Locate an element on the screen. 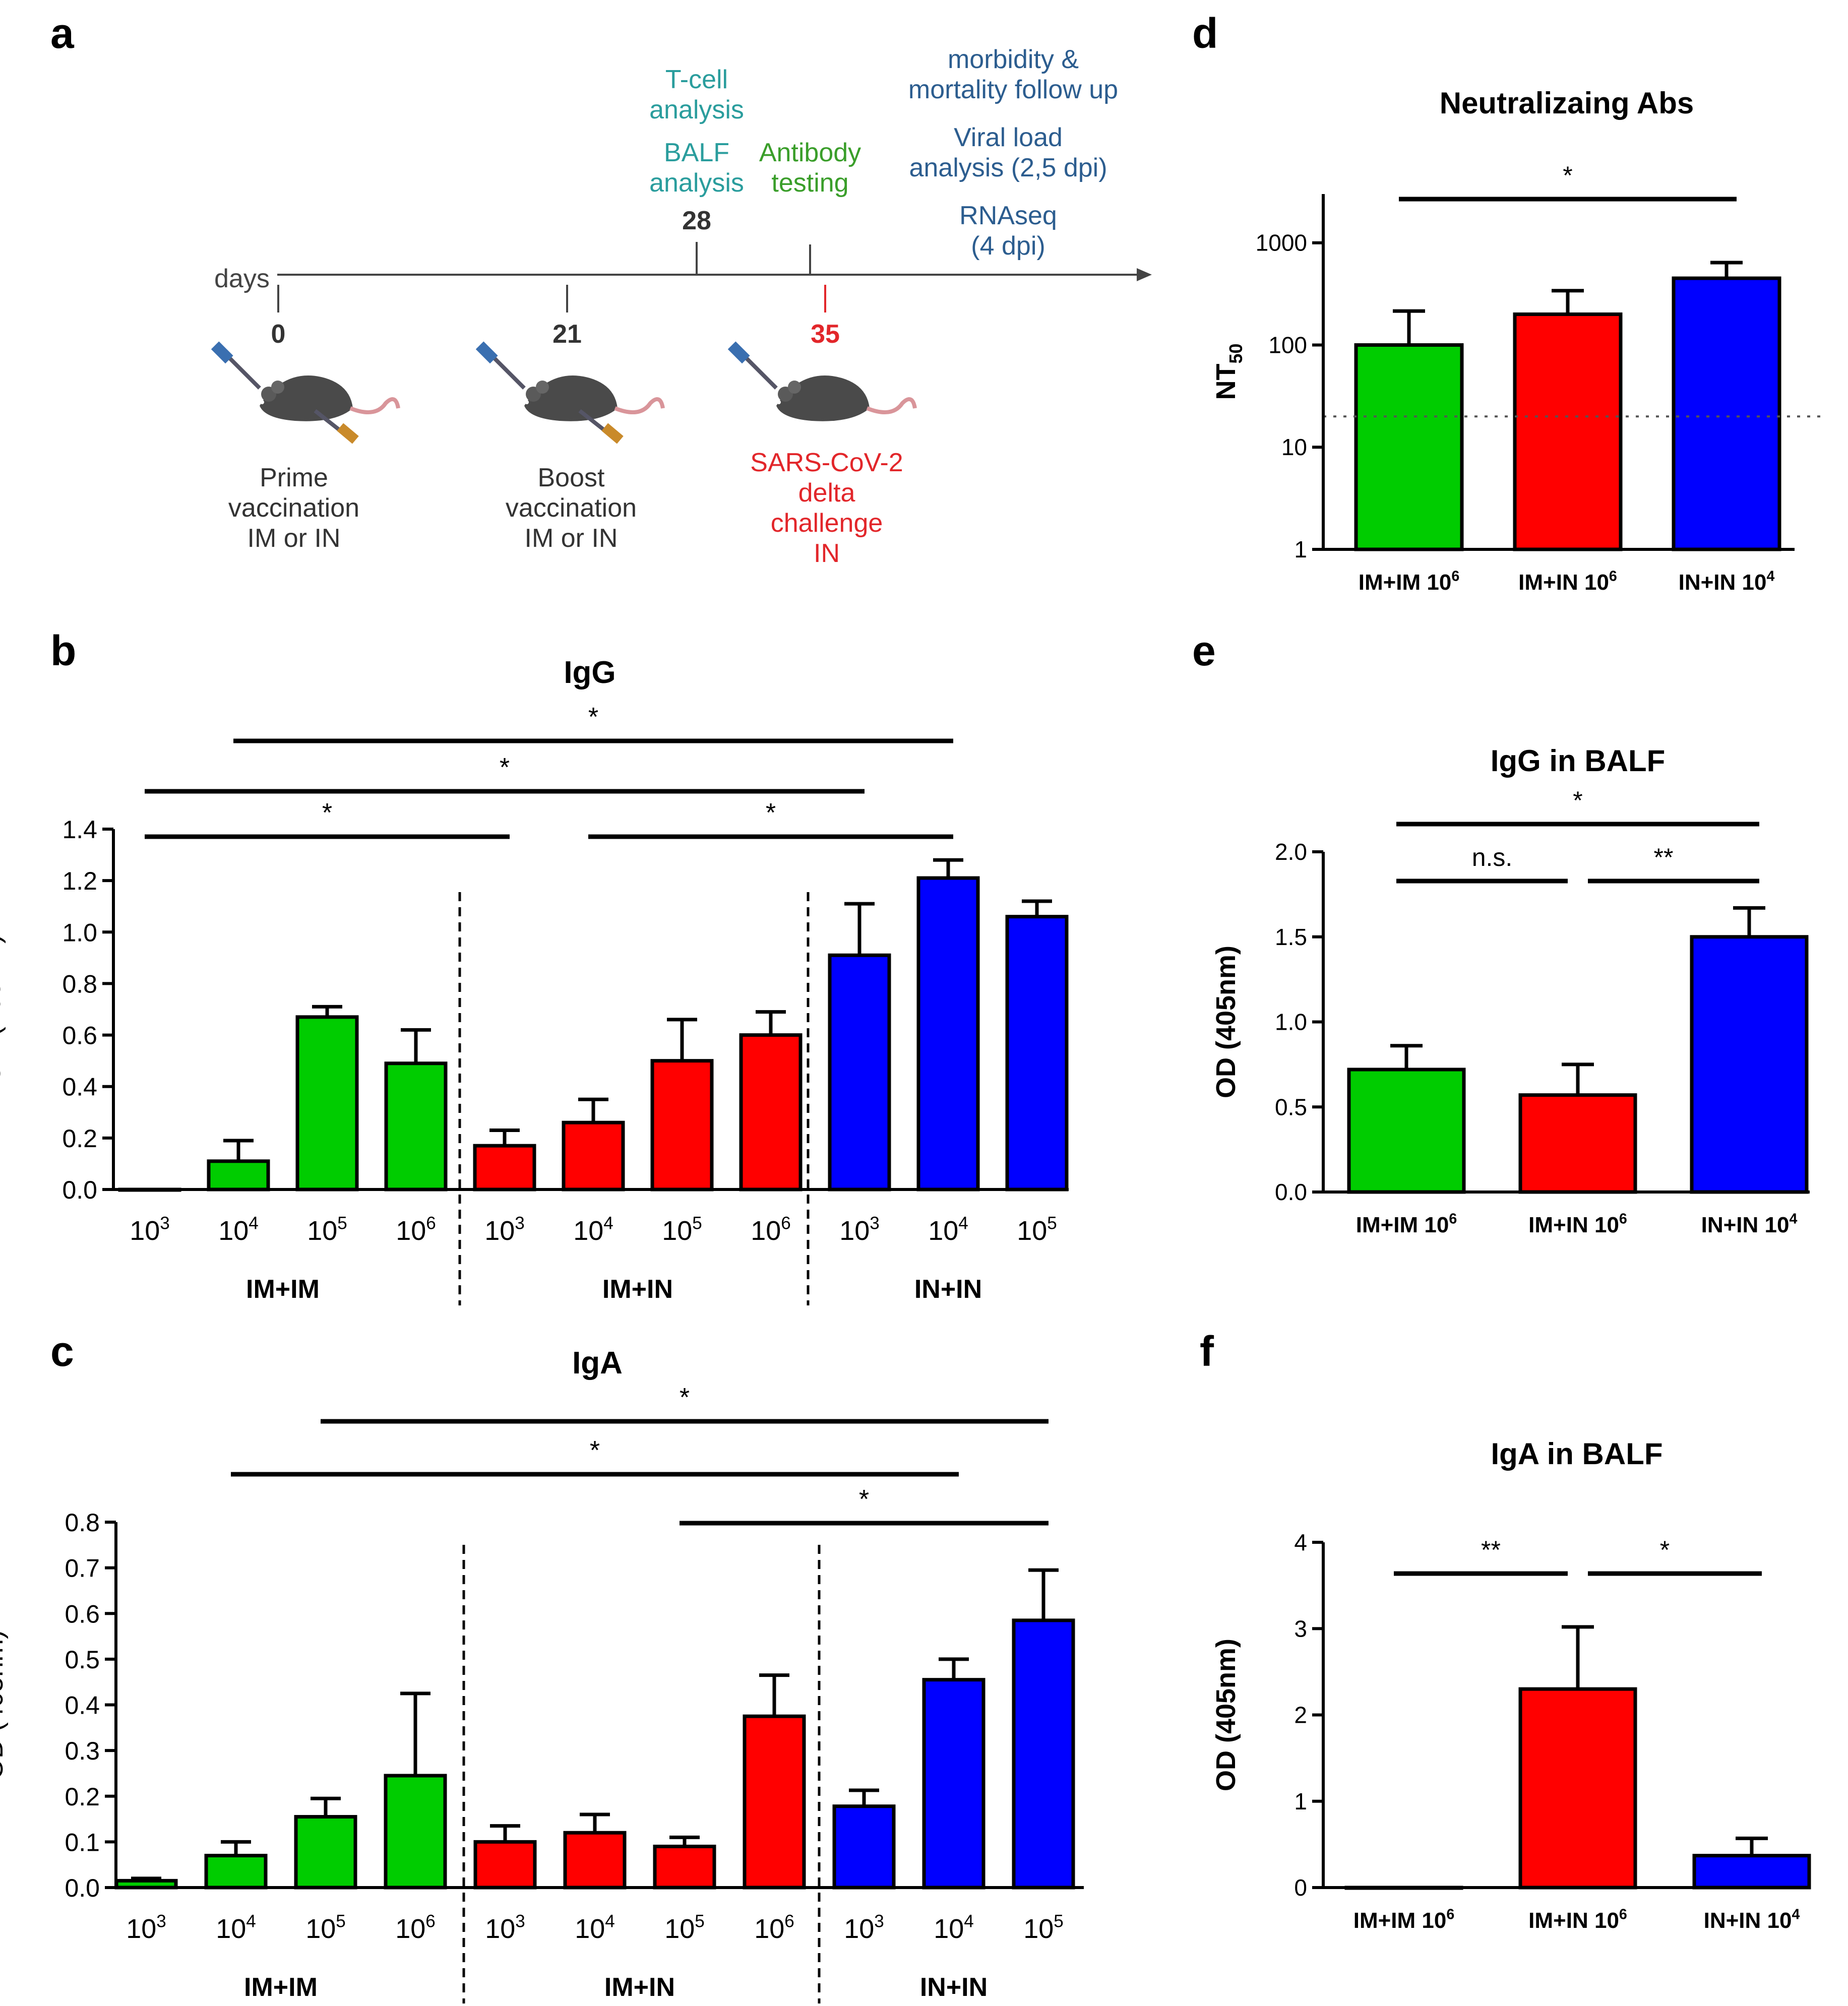  boost-caption-line1: Boost is located at coordinates (571, 477).